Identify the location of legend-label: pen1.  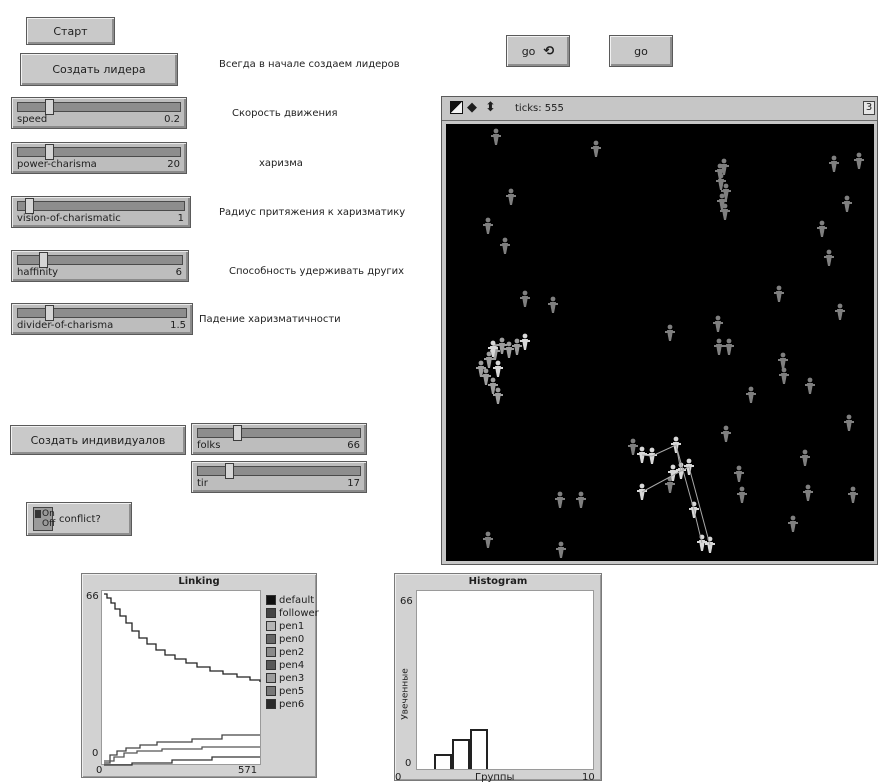
(292, 626).